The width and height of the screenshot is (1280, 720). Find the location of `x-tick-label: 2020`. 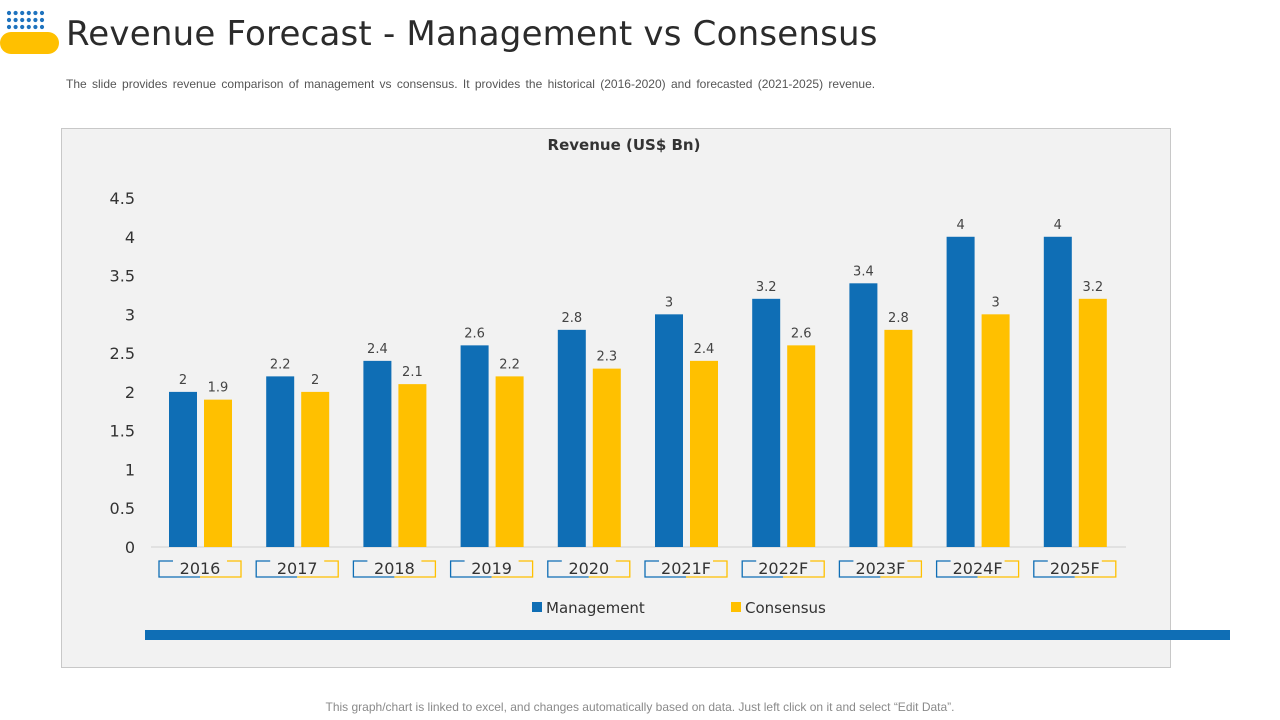

x-tick-label: 2020 is located at coordinates (588, 568).